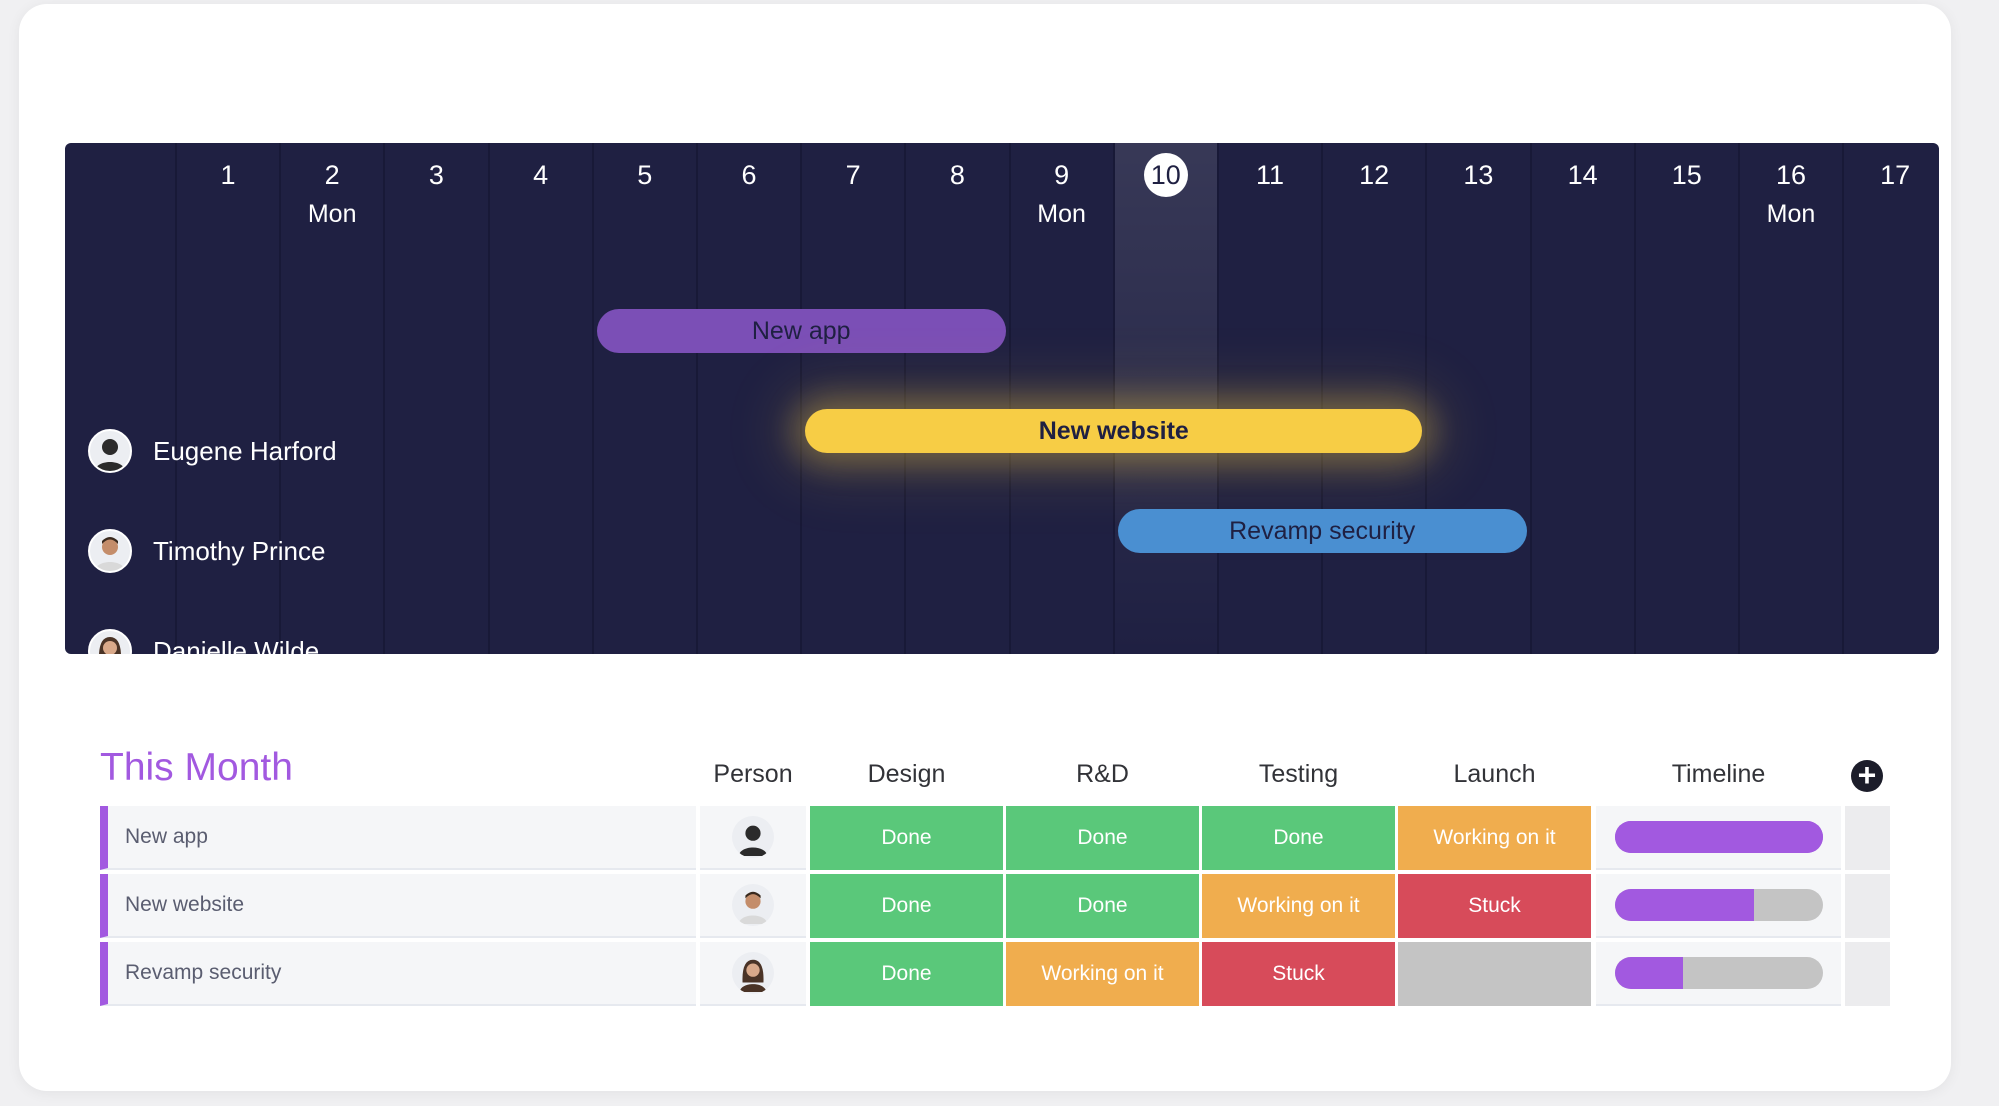 The image size is (1999, 1106). I want to click on status-cell-launch: Stuck, so click(1494, 906).